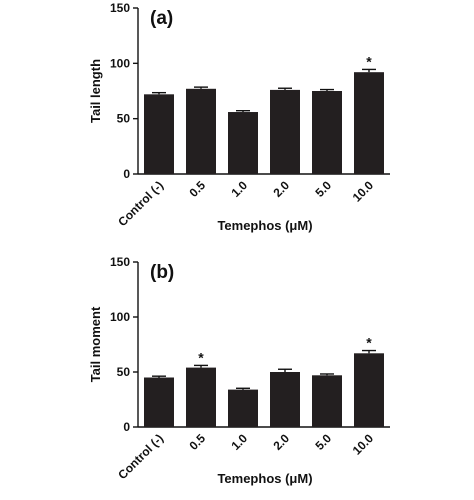 Image resolution: width=474 pixels, height=500 pixels. What do you see at coordinates (161, 18) in the screenshot?
I see `panel-label: (a)` at bounding box center [161, 18].